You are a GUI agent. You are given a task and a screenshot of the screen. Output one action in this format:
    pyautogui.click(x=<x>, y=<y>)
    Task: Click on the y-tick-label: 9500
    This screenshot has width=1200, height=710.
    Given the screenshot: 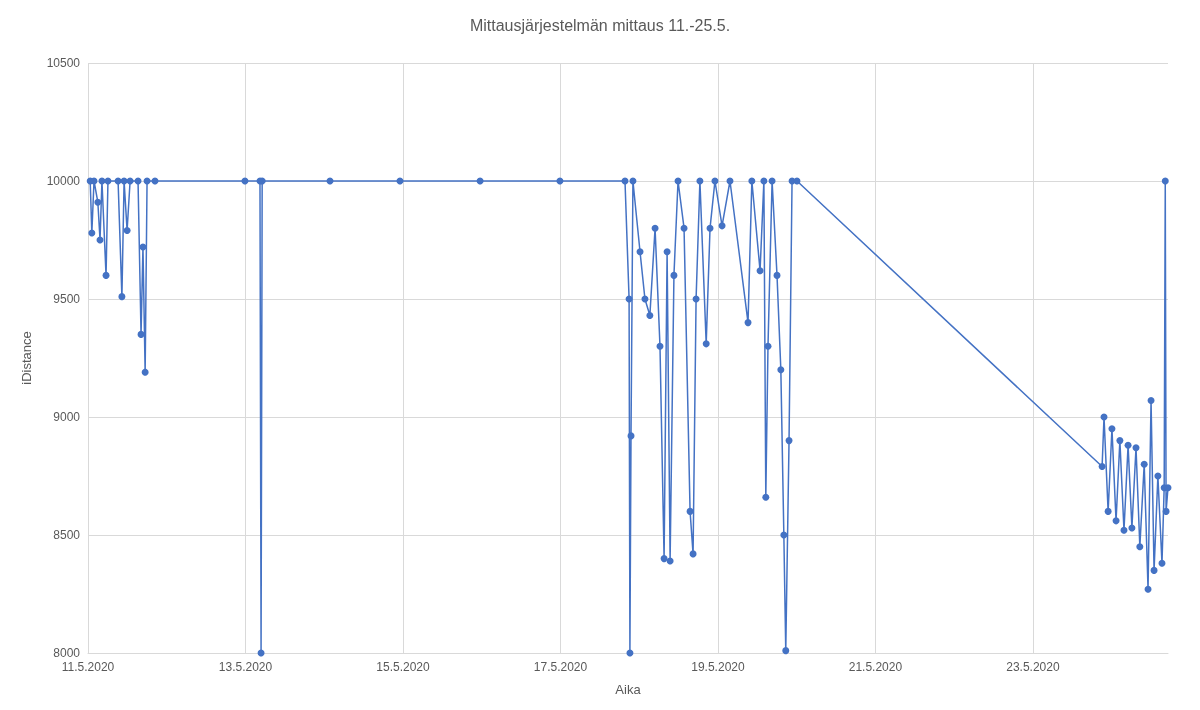 What is the action you would take?
    pyautogui.click(x=67, y=299)
    